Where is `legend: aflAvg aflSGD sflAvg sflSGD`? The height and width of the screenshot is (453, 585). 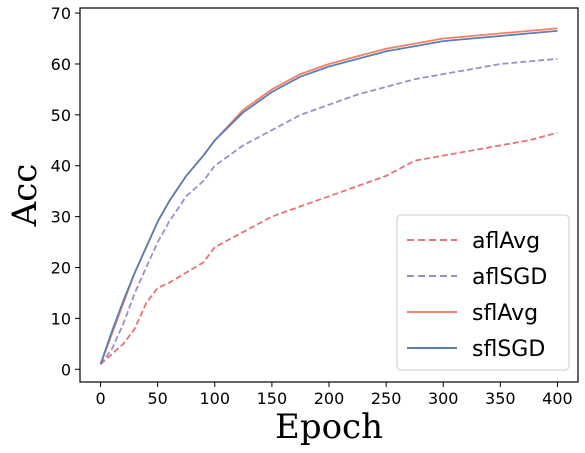
legend: aflAvg aflSGD sflAvg sflSGD is located at coordinates (483, 292).